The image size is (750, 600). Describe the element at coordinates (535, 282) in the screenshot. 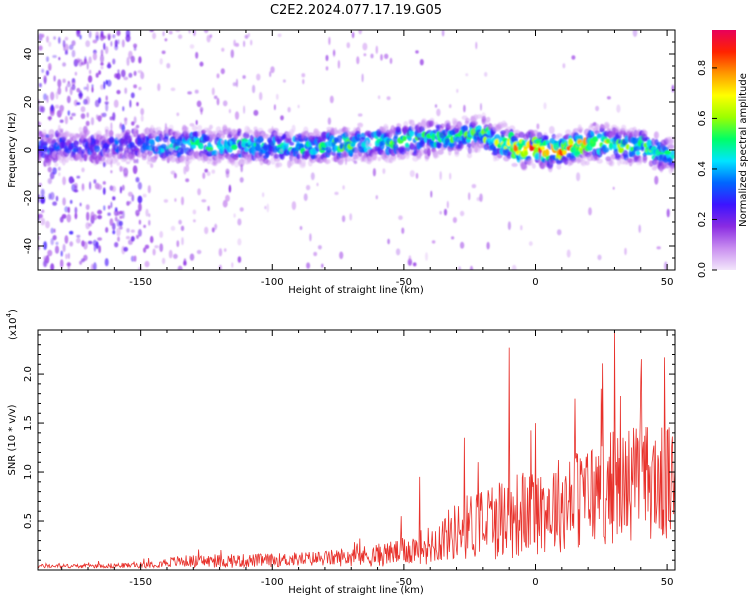

I see `x-tick-label: 0` at that location.